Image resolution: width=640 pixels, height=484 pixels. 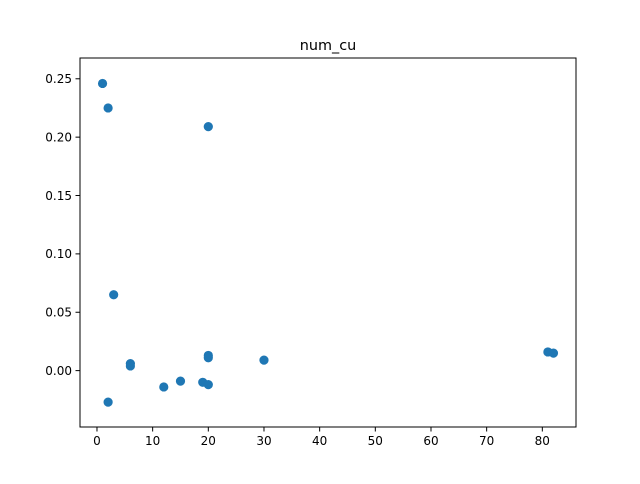 What do you see at coordinates (58, 371) in the screenshot?
I see `y-tick-label: 0.00` at bounding box center [58, 371].